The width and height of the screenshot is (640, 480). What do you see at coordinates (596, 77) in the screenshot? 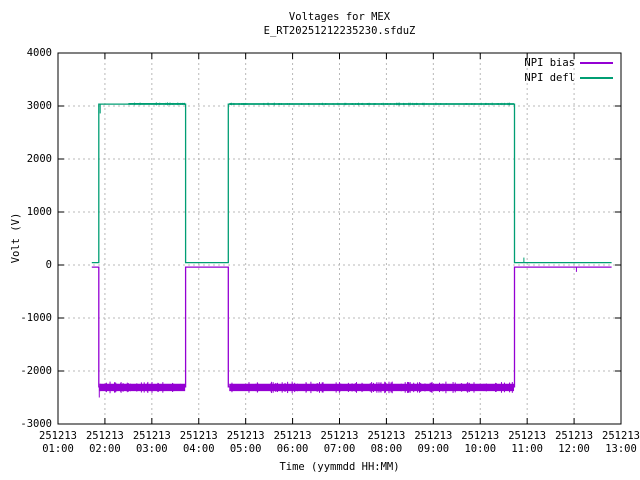
I see `legend-line-sample-npi-defl` at bounding box center [596, 77].